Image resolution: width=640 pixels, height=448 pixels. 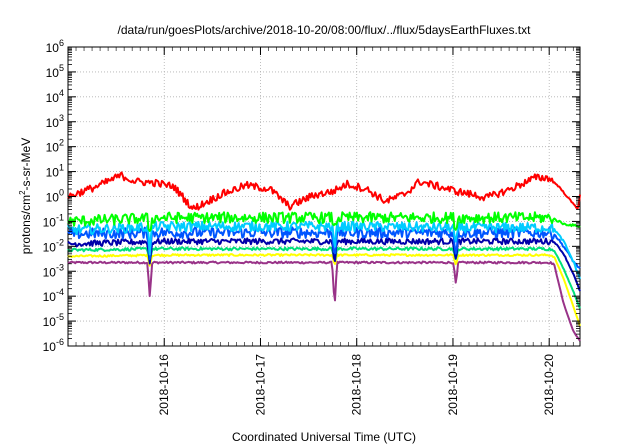 What do you see at coordinates (357, 385) in the screenshot?
I see `x-tick-label: 2018-10-18` at bounding box center [357, 385].